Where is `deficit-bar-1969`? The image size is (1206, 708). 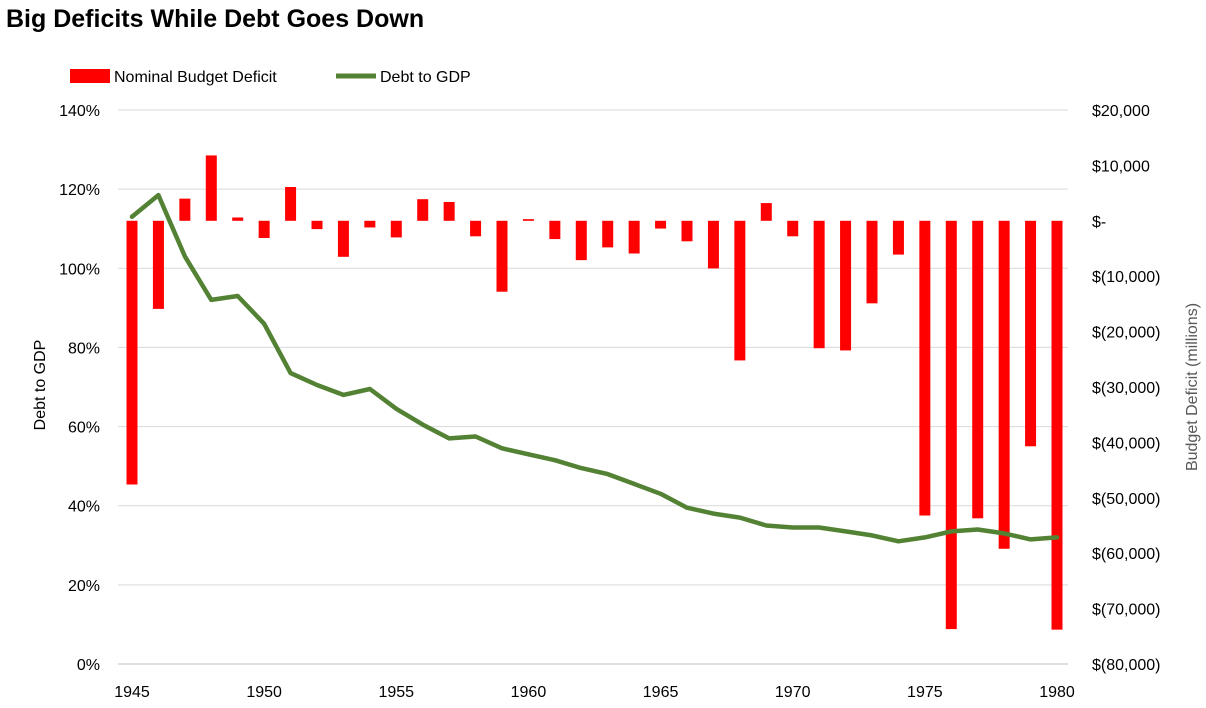
deficit-bar-1969 is located at coordinates (766, 212).